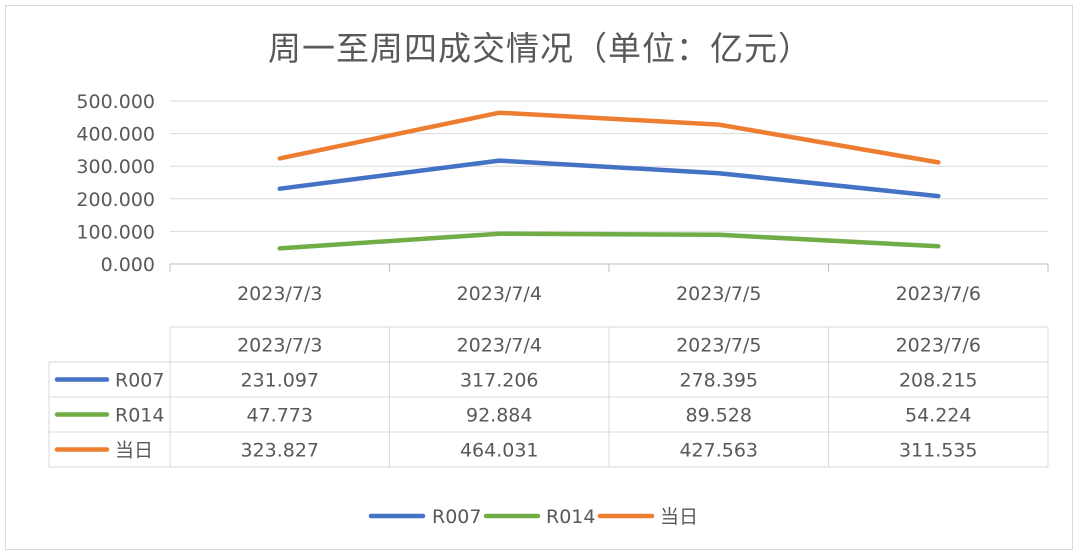 This screenshot has width=1080, height=557. What do you see at coordinates (115, 200) in the screenshot?
I see `y-tick-label: 200.000` at bounding box center [115, 200].